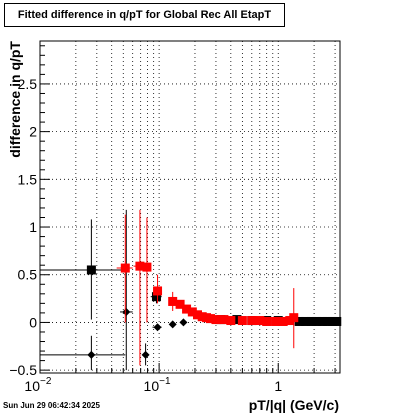 The width and height of the screenshot is (400, 414). Describe the element at coordinates (294, 405) in the screenshot. I see `x-axis-label: pT/|q| (GeV/c)` at that location.